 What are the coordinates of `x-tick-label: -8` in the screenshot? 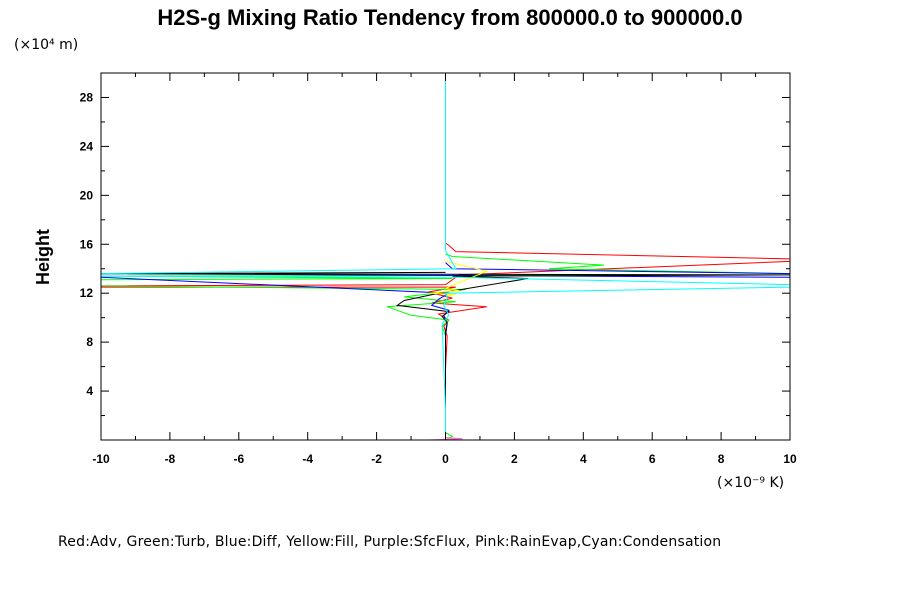 It's located at (170, 459).